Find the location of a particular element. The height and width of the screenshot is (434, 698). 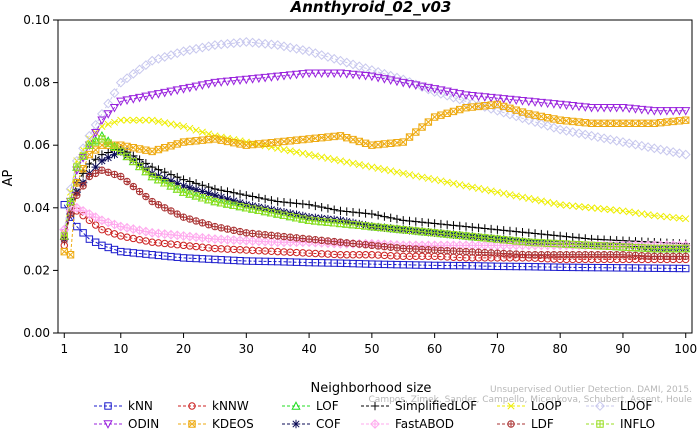

legend-item-lof: LOF is located at coordinates (310, 406).